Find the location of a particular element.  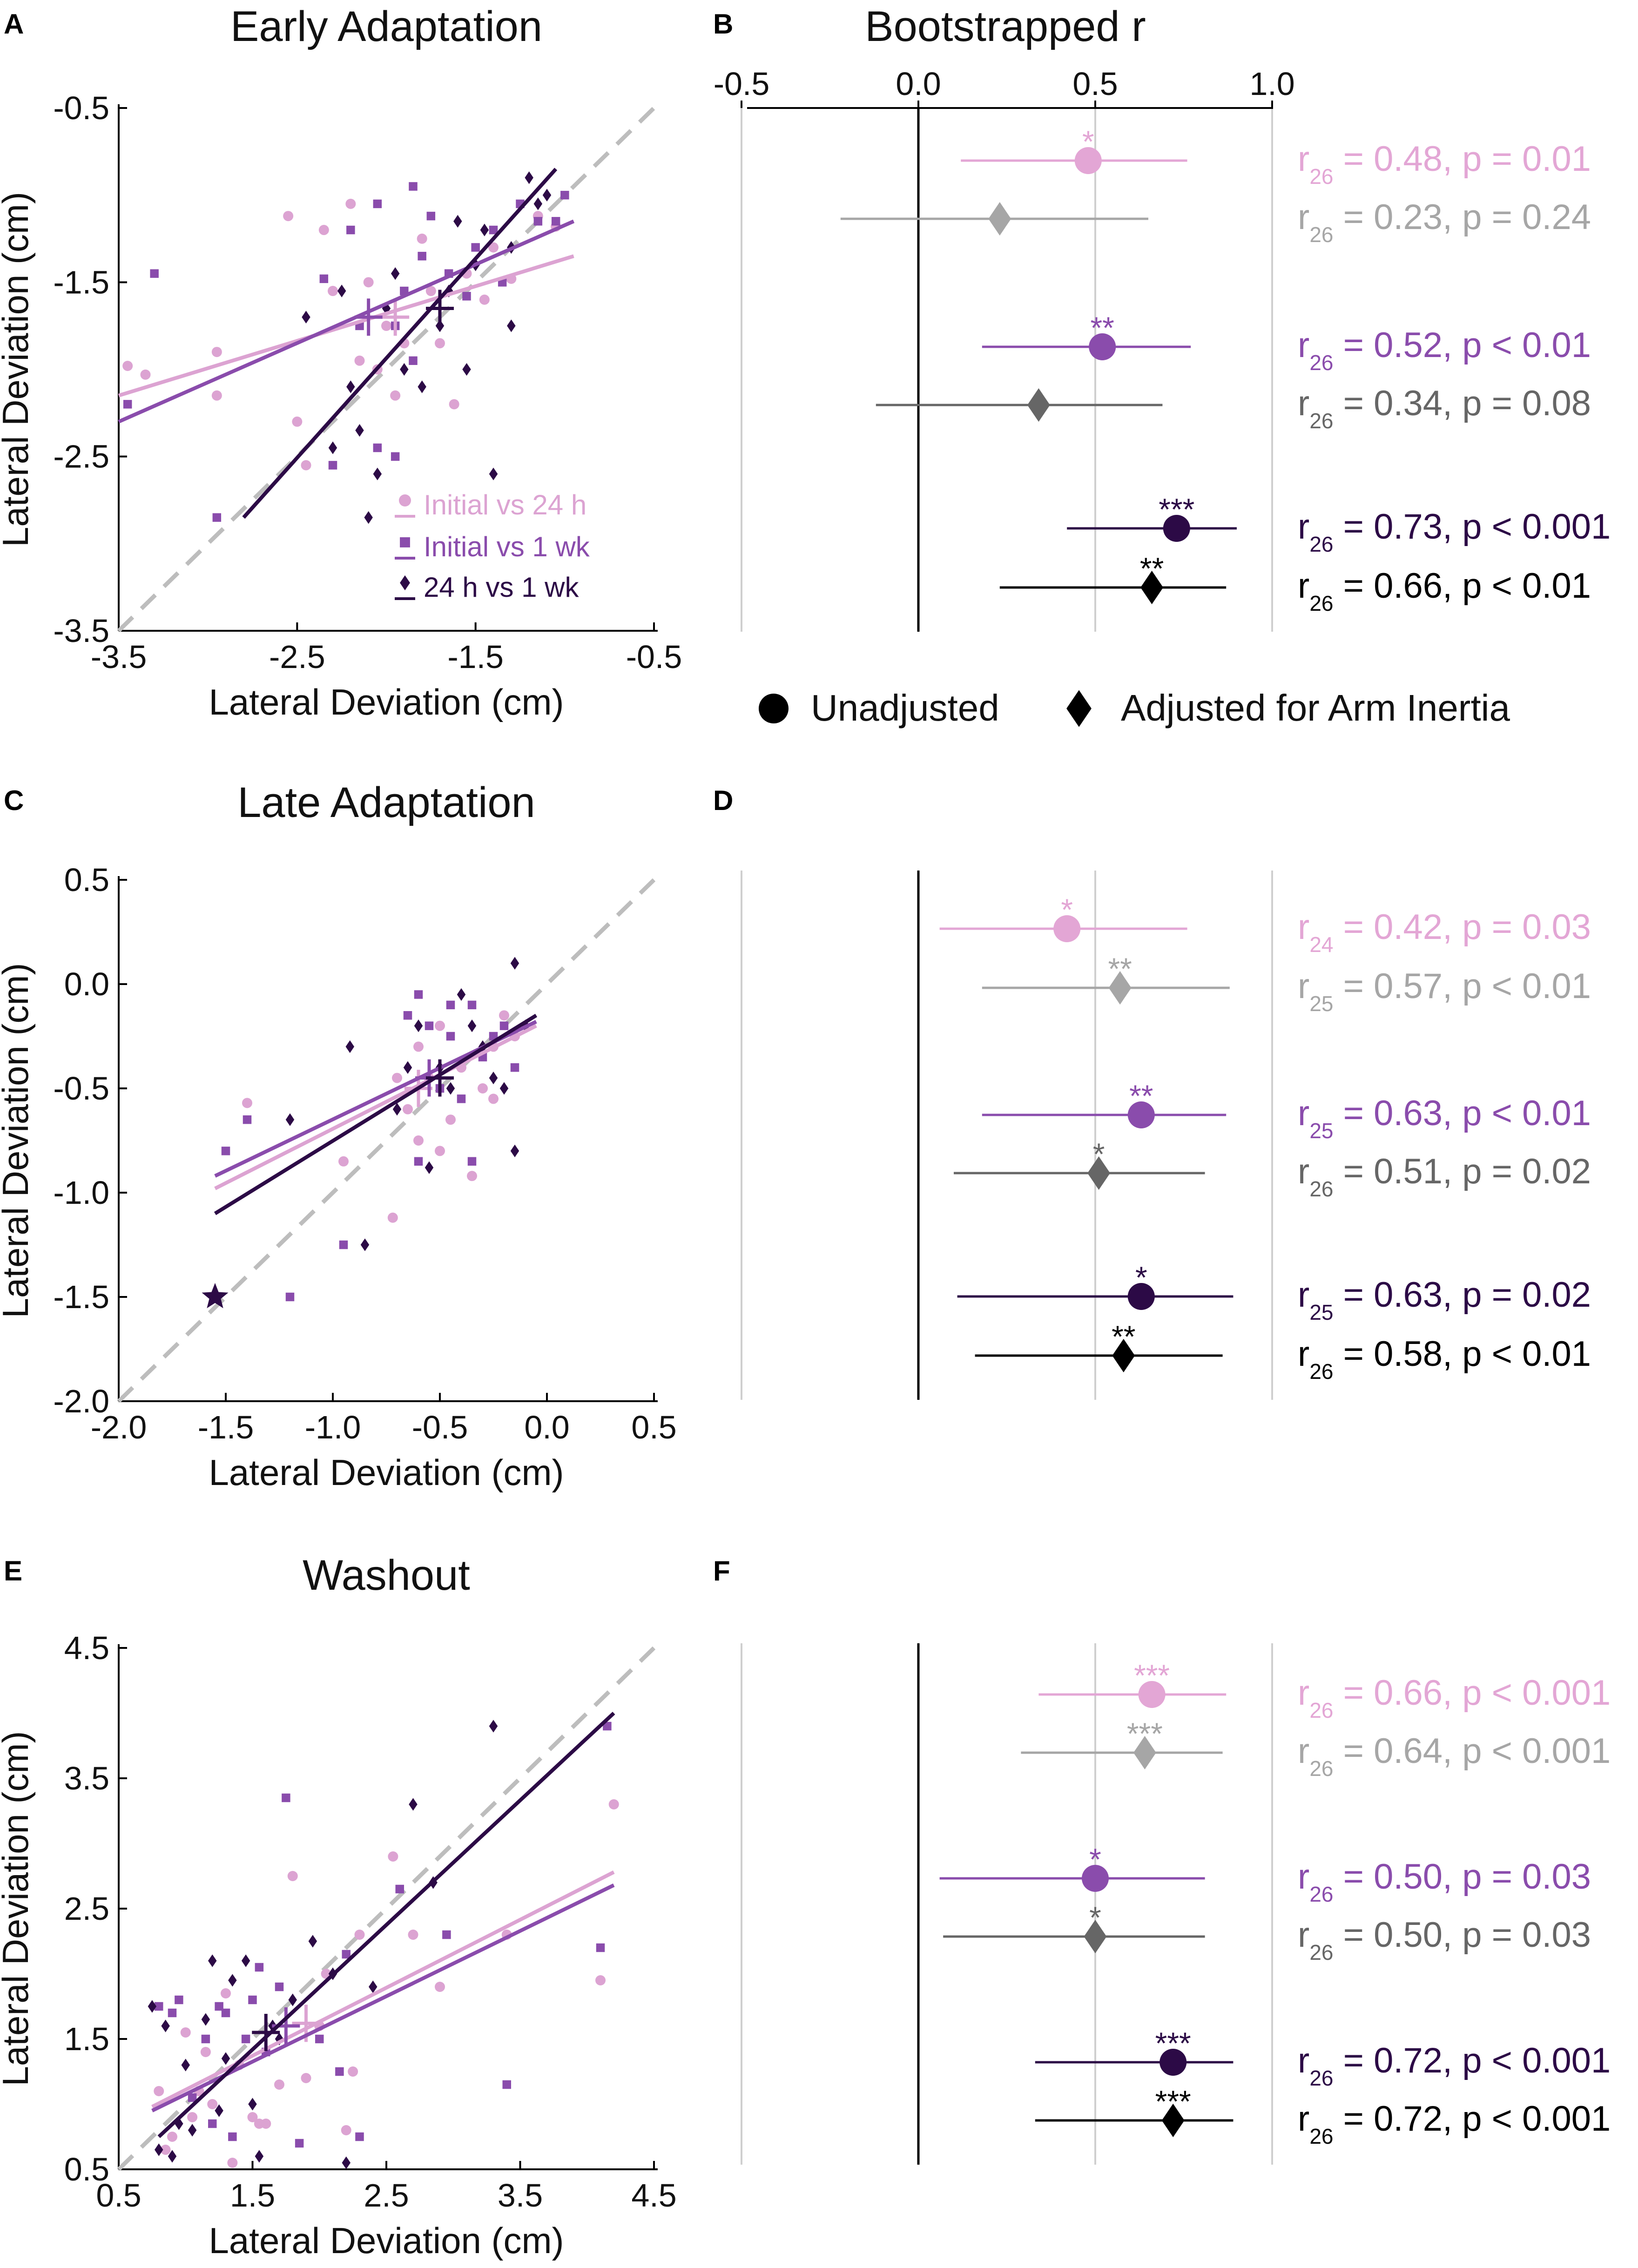

x-tick-label: 4.5 is located at coordinates (653, 2196).